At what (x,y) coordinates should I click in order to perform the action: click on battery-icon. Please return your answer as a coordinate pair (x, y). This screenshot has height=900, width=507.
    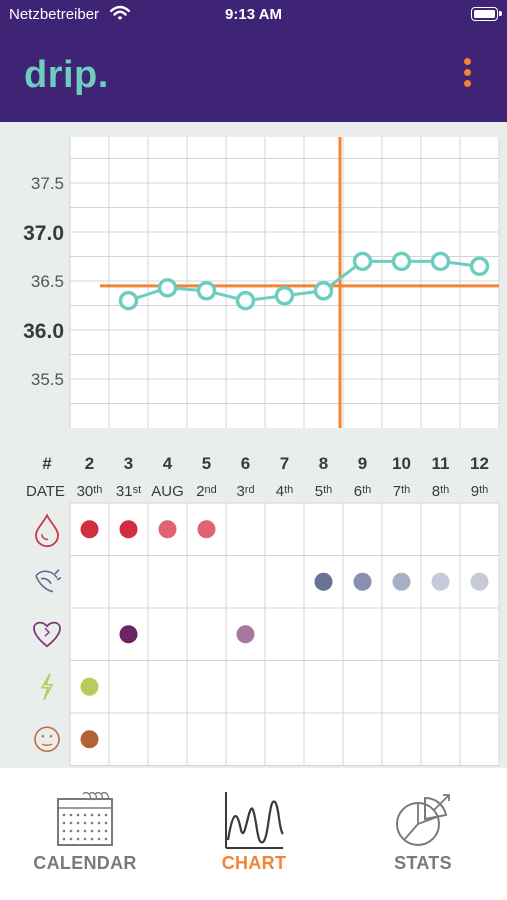
    Looking at the image, I should click on (486, 14).